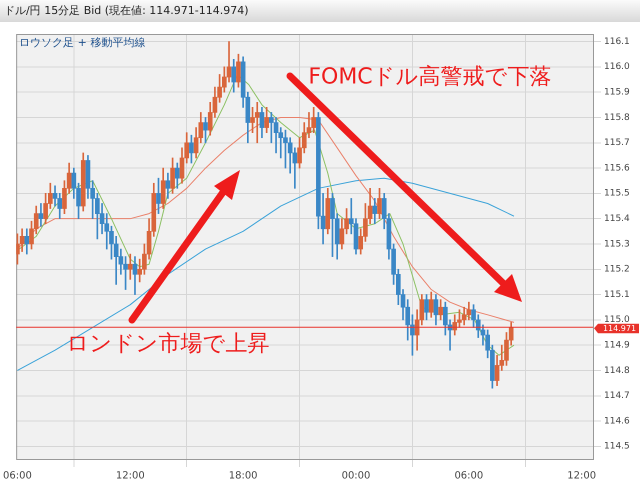 This screenshot has height=489, width=640. I want to click on y-tick-label: 114.6, so click(617, 421).